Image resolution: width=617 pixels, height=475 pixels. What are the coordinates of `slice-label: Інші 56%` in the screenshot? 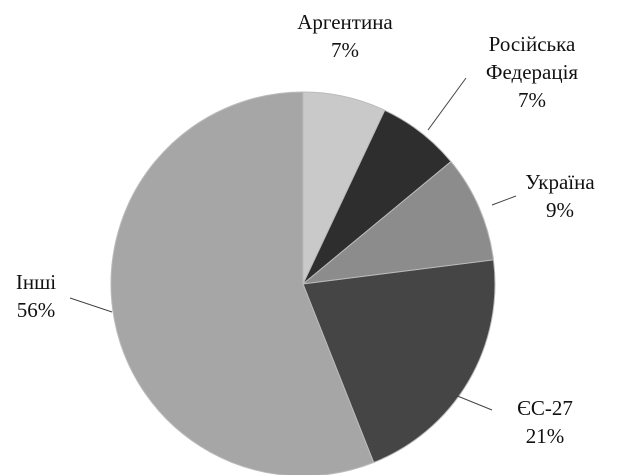 It's located at (38, 296).